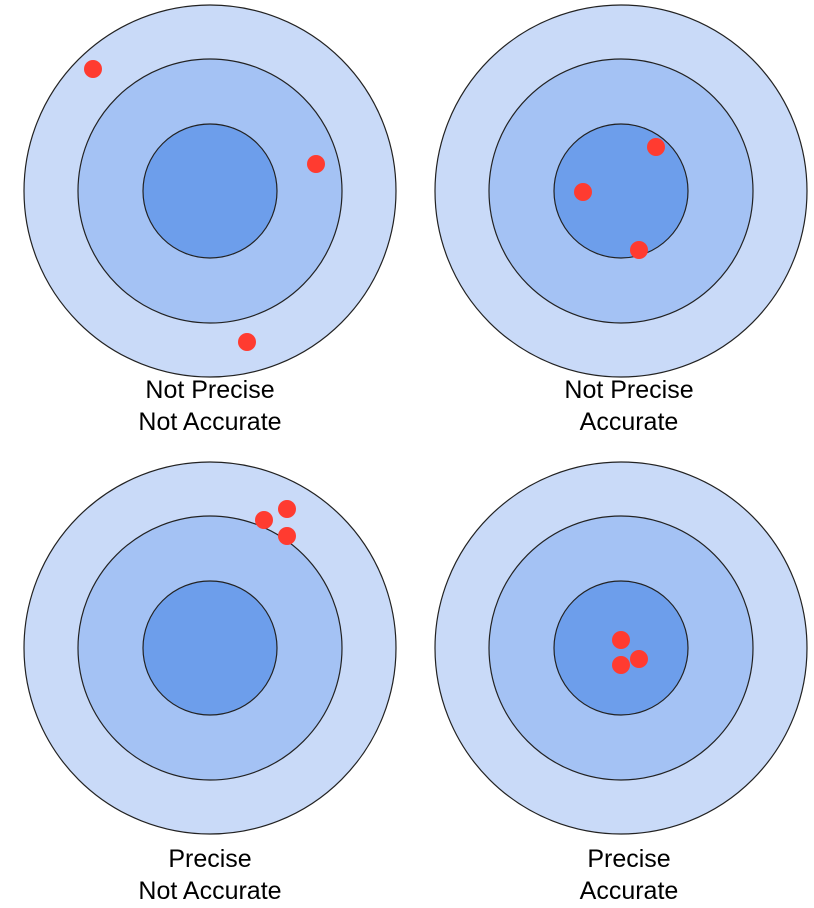  I want to click on caption-precise-accurate: Precise Accurate, so click(629, 875).